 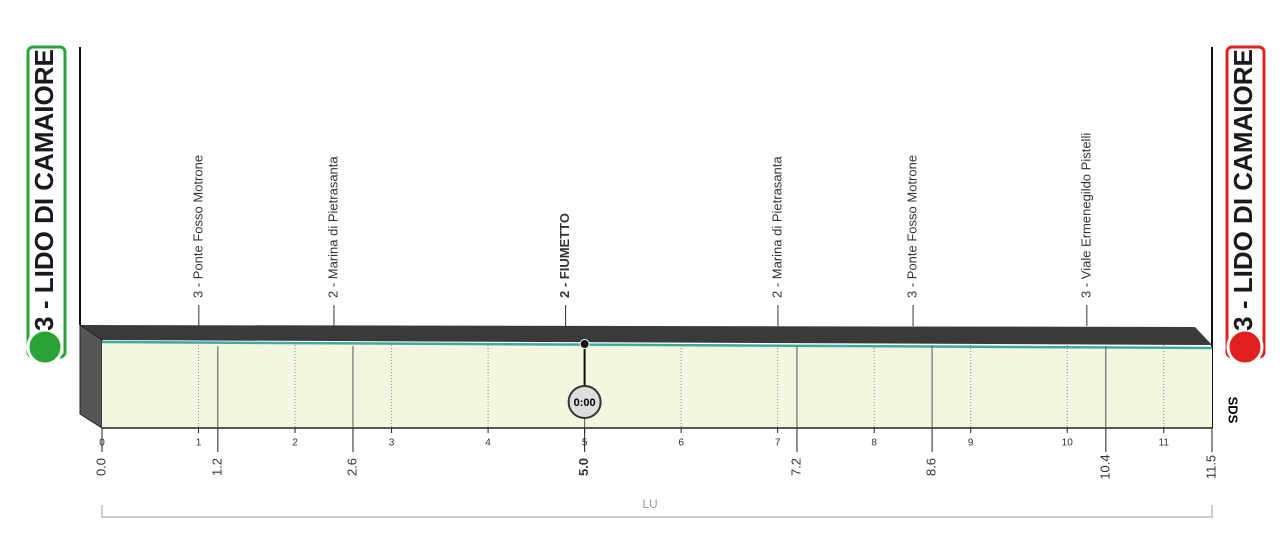 I want to click on x-tick-label: 6, so click(x=681, y=443).